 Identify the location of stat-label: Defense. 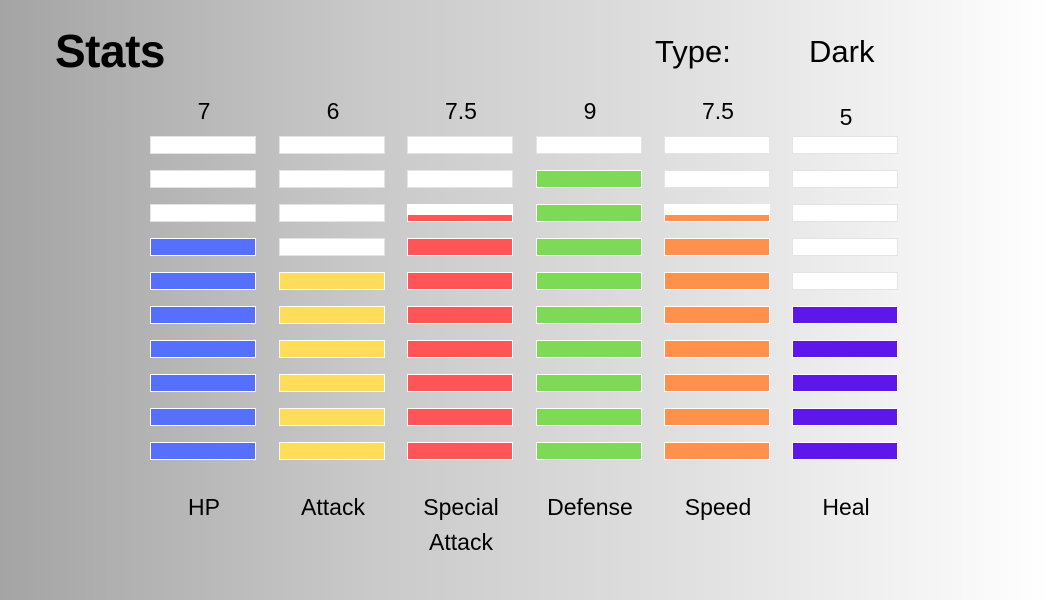
(590, 507).